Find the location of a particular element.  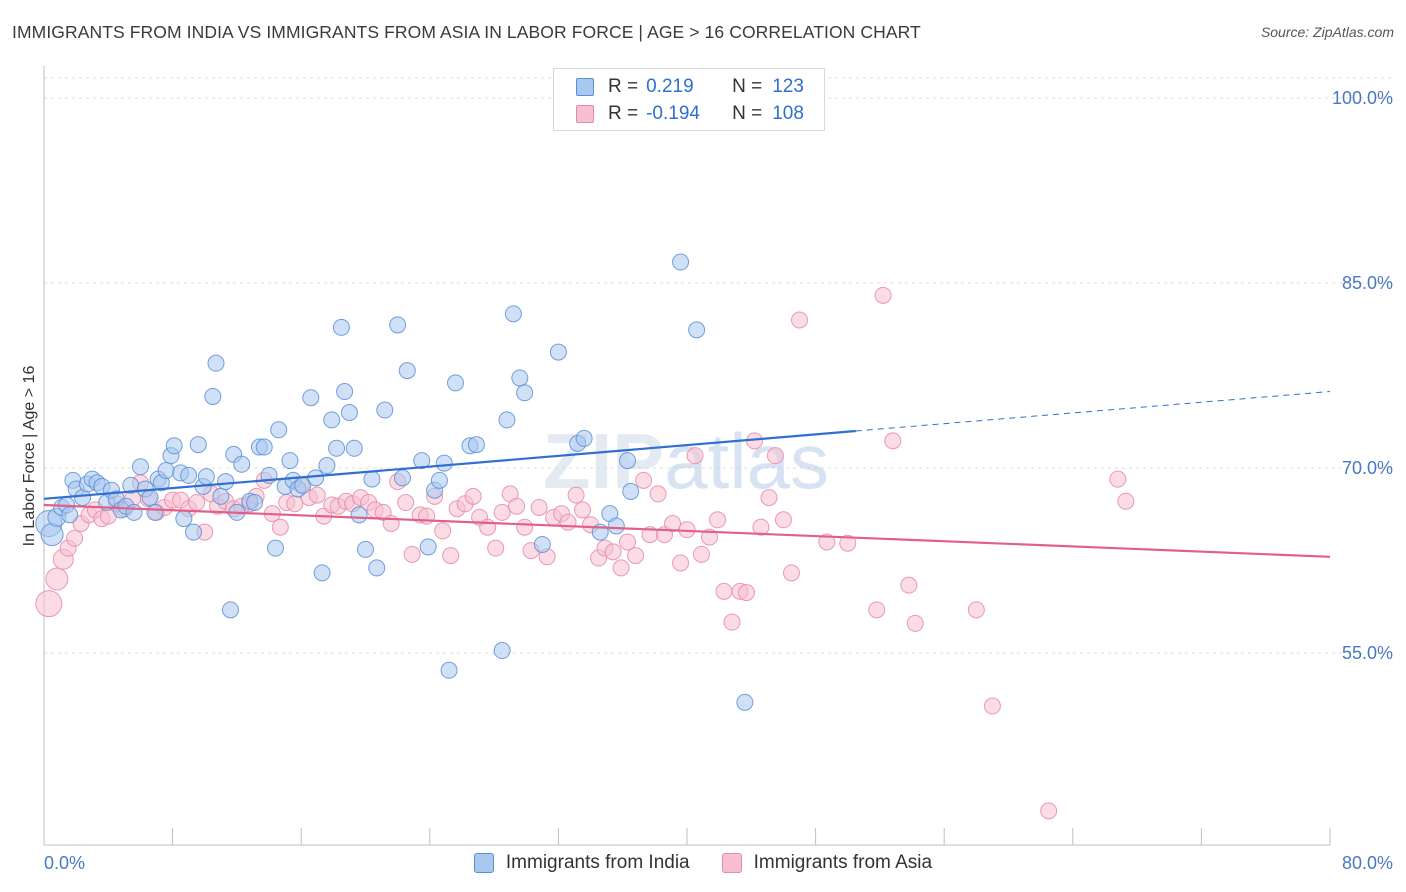

legend-r-value: 0.219 is located at coordinates (670, 86).